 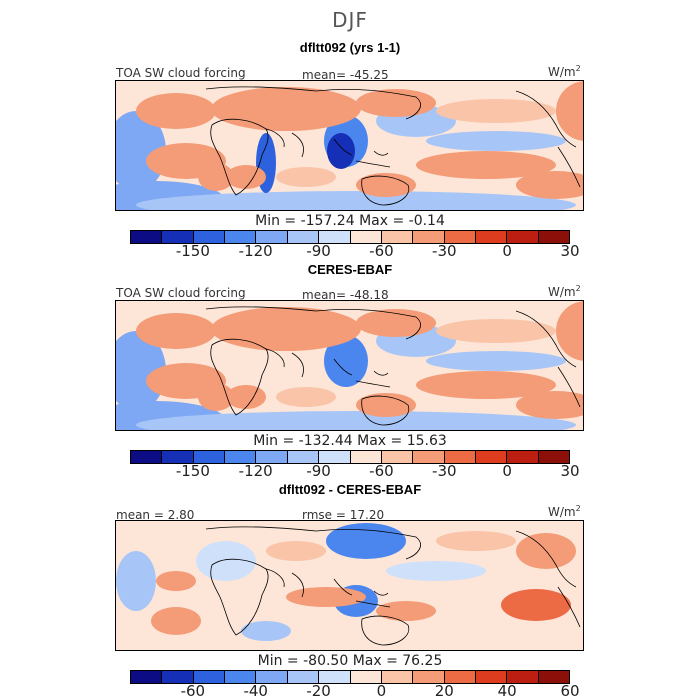 I want to click on panel-1-minmax: Min = -157.24 Max = -0.14, so click(x=350, y=221).